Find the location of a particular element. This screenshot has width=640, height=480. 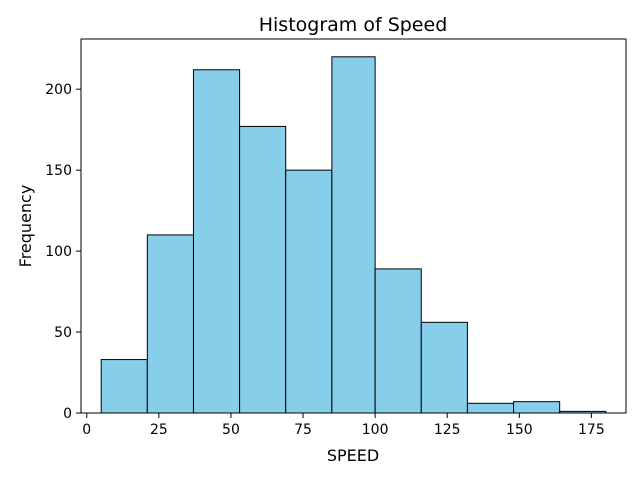

x-ticks-group: 0 25 50 75 100 125 150 175 is located at coordinates (343, 425).